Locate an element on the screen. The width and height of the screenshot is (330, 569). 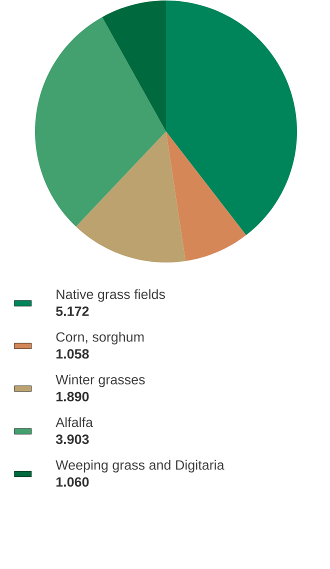
data-label: 1.060 is located at coordinates (72, 482).